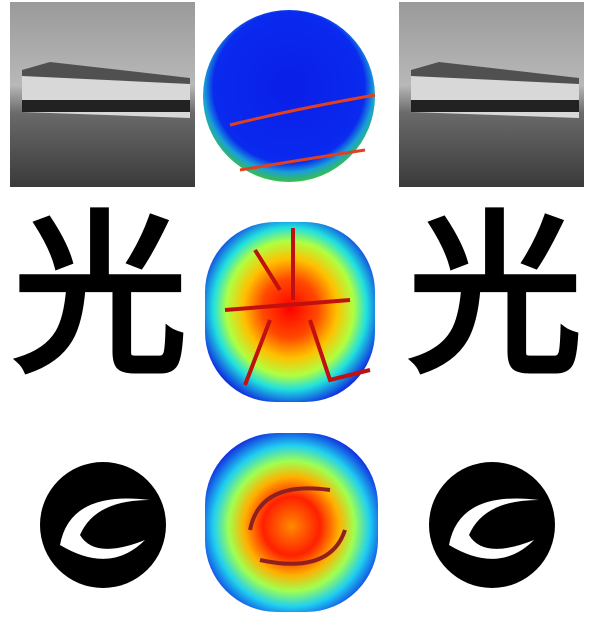  Describe the element at coordinates (103, 525) in the screenshot. I see `logo-input` at that location.